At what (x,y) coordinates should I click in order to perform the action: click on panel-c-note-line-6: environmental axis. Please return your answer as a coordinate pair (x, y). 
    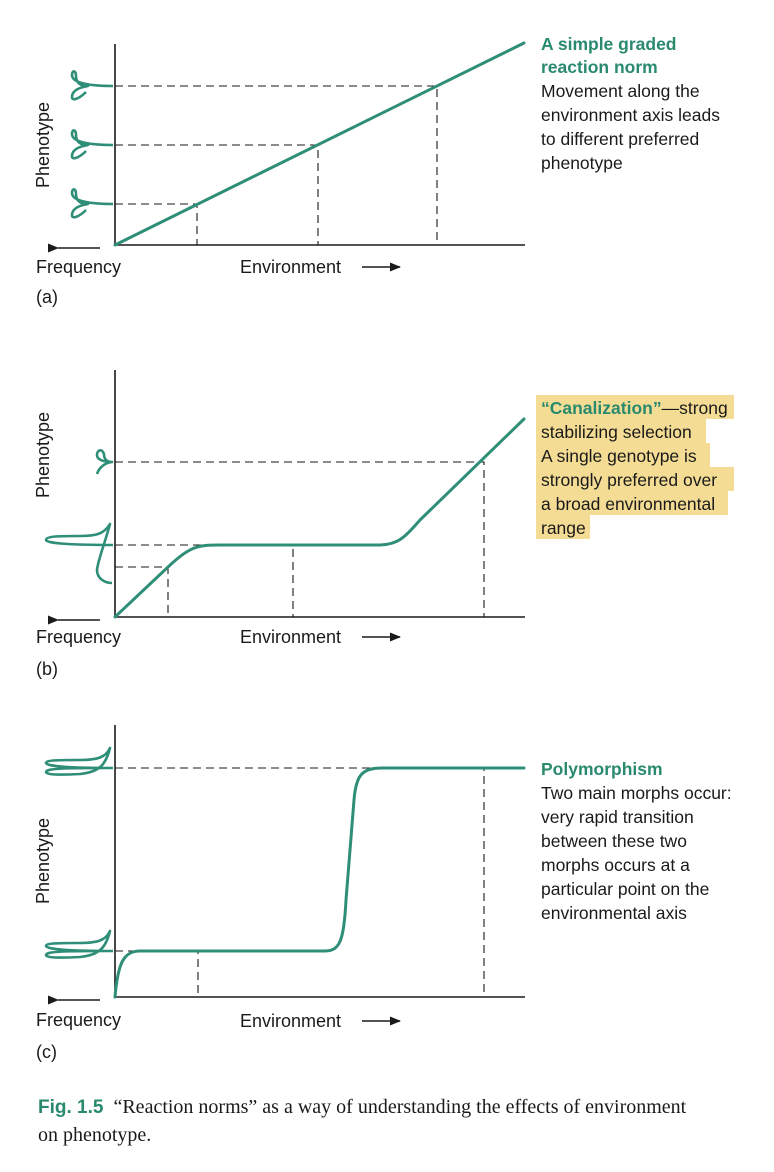
    Looking at the image, I should click on (614, 913).